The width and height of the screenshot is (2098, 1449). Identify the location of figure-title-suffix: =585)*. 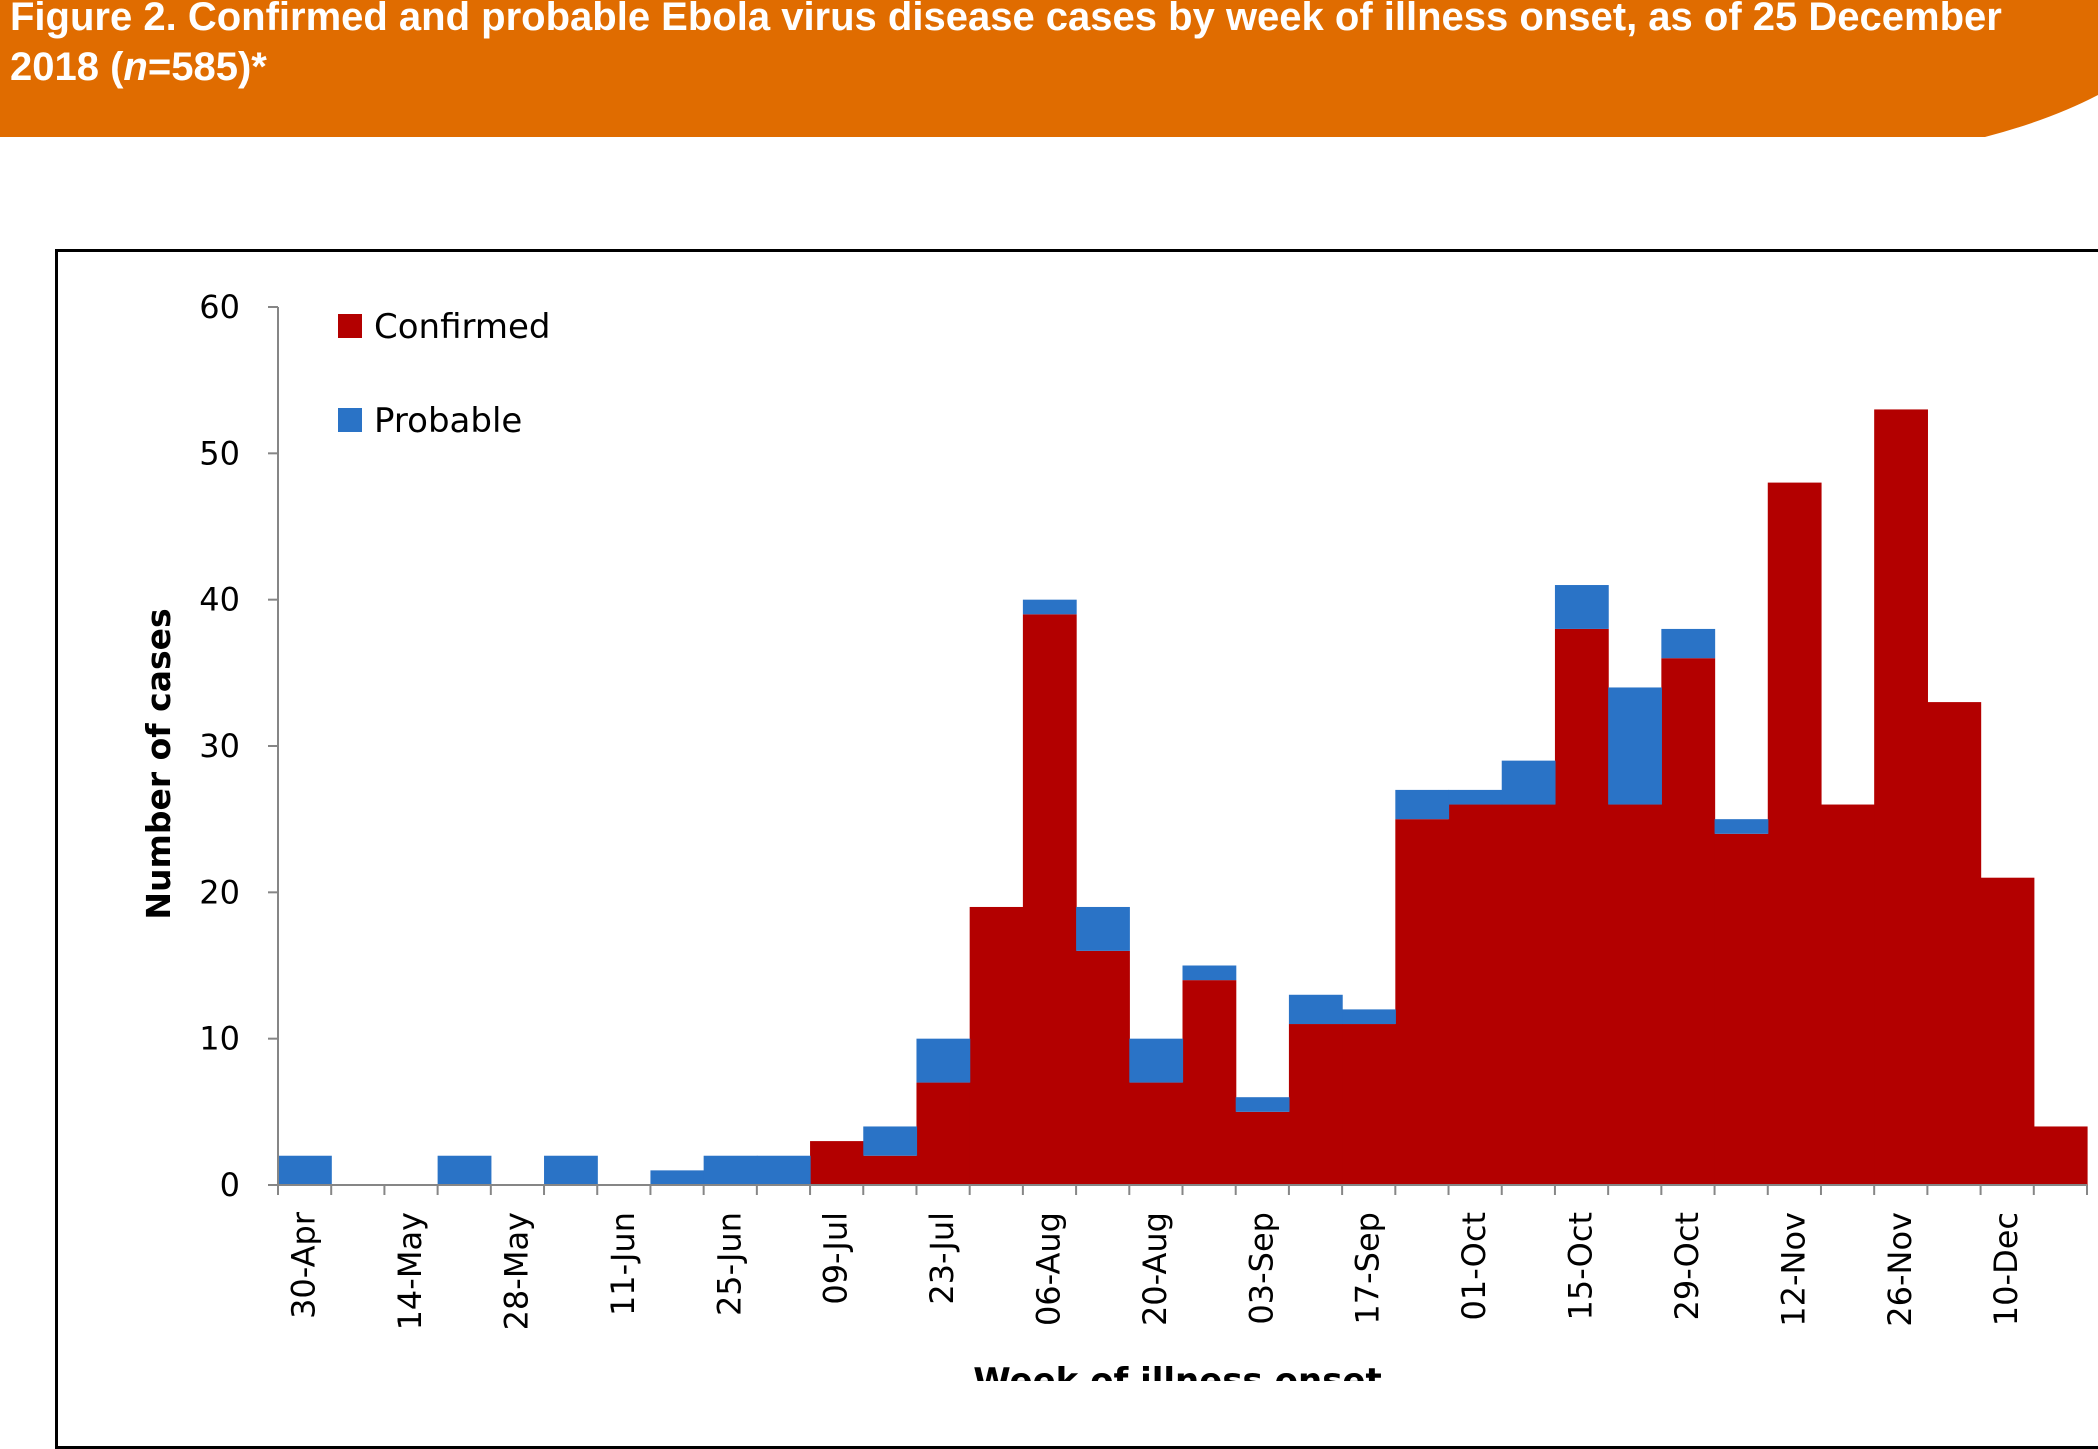
(207, 67).